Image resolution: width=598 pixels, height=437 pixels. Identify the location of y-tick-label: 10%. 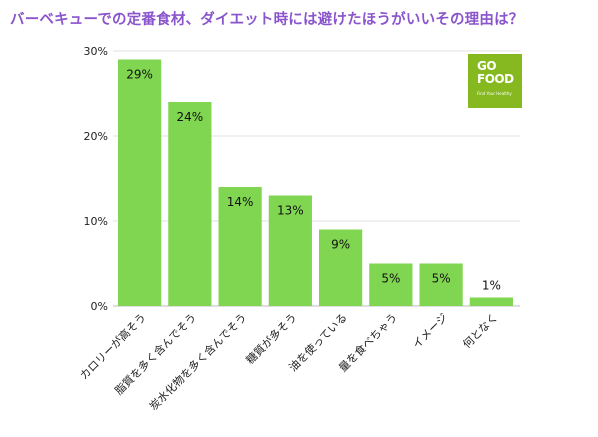
(96, 221).